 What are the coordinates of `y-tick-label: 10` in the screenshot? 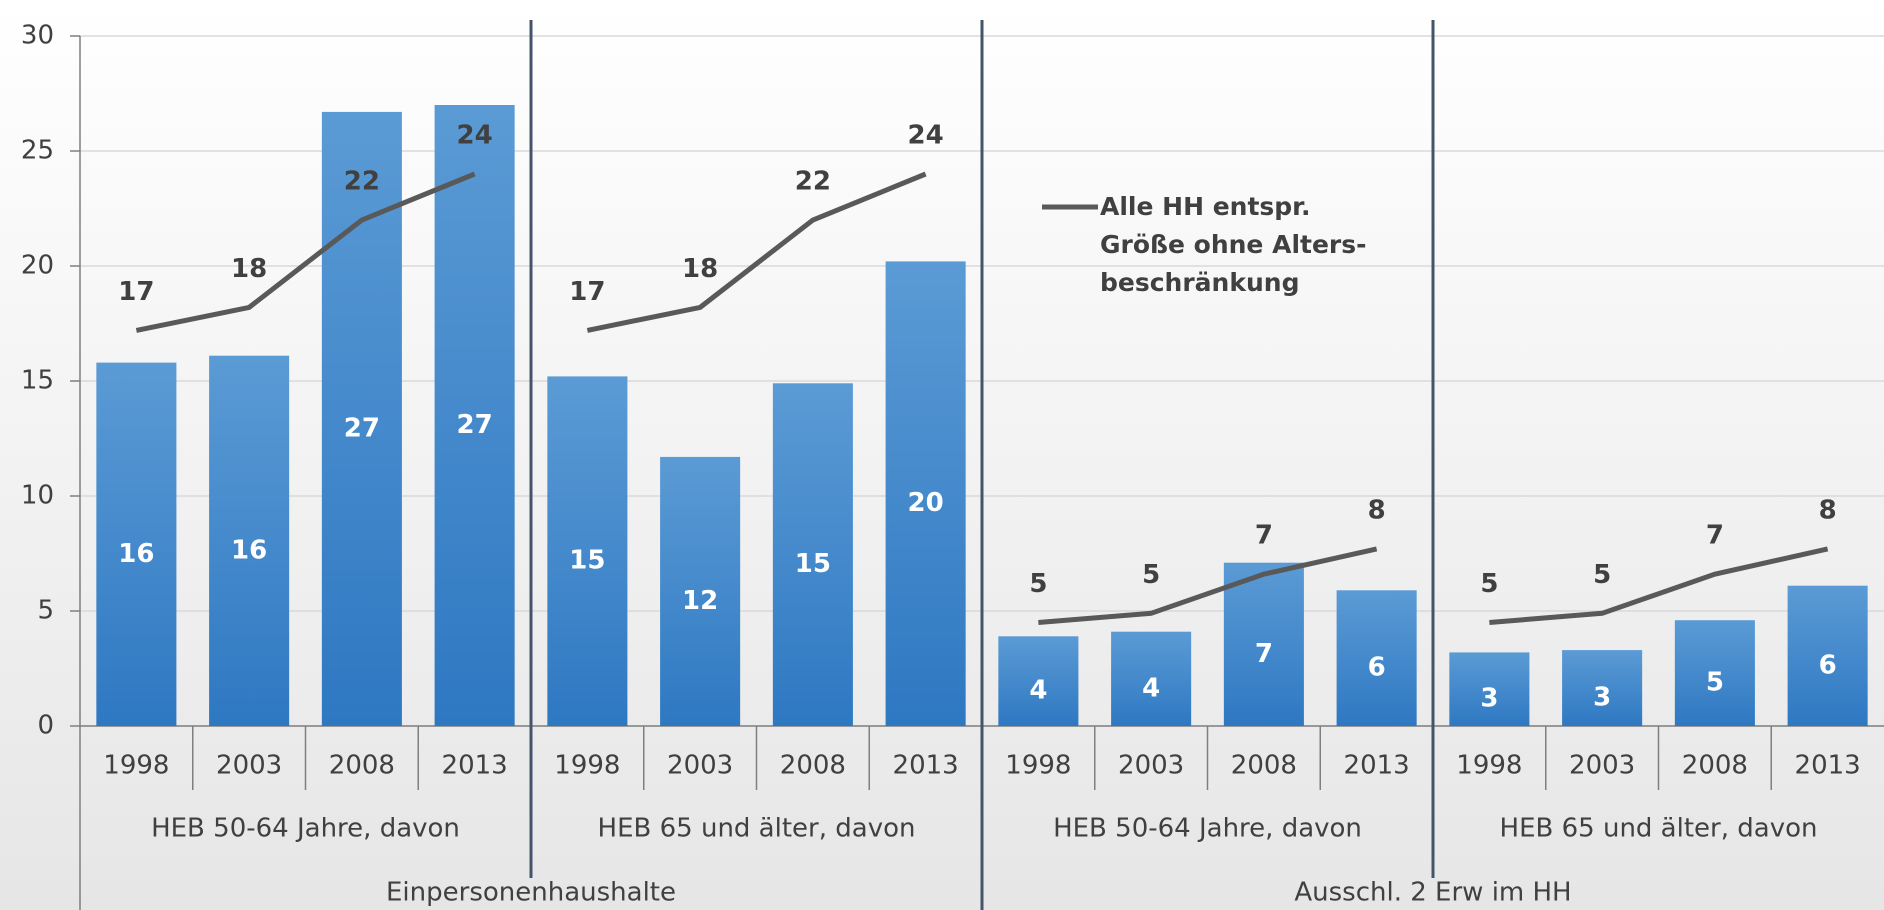 It's located at (37, 496).